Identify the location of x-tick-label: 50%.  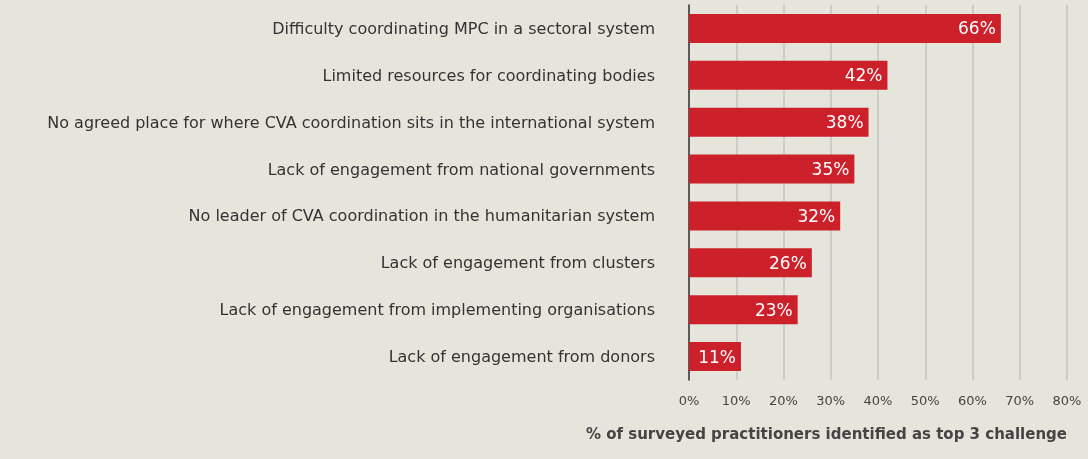
(925, 400).